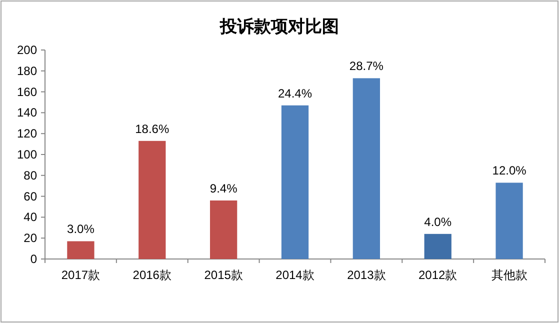 This screenshot has height=323, width=559. What do you see at coordinates (438, 221) in the screenshot?
I see `annotation: 4.0%` at bounding box center [438, 221].